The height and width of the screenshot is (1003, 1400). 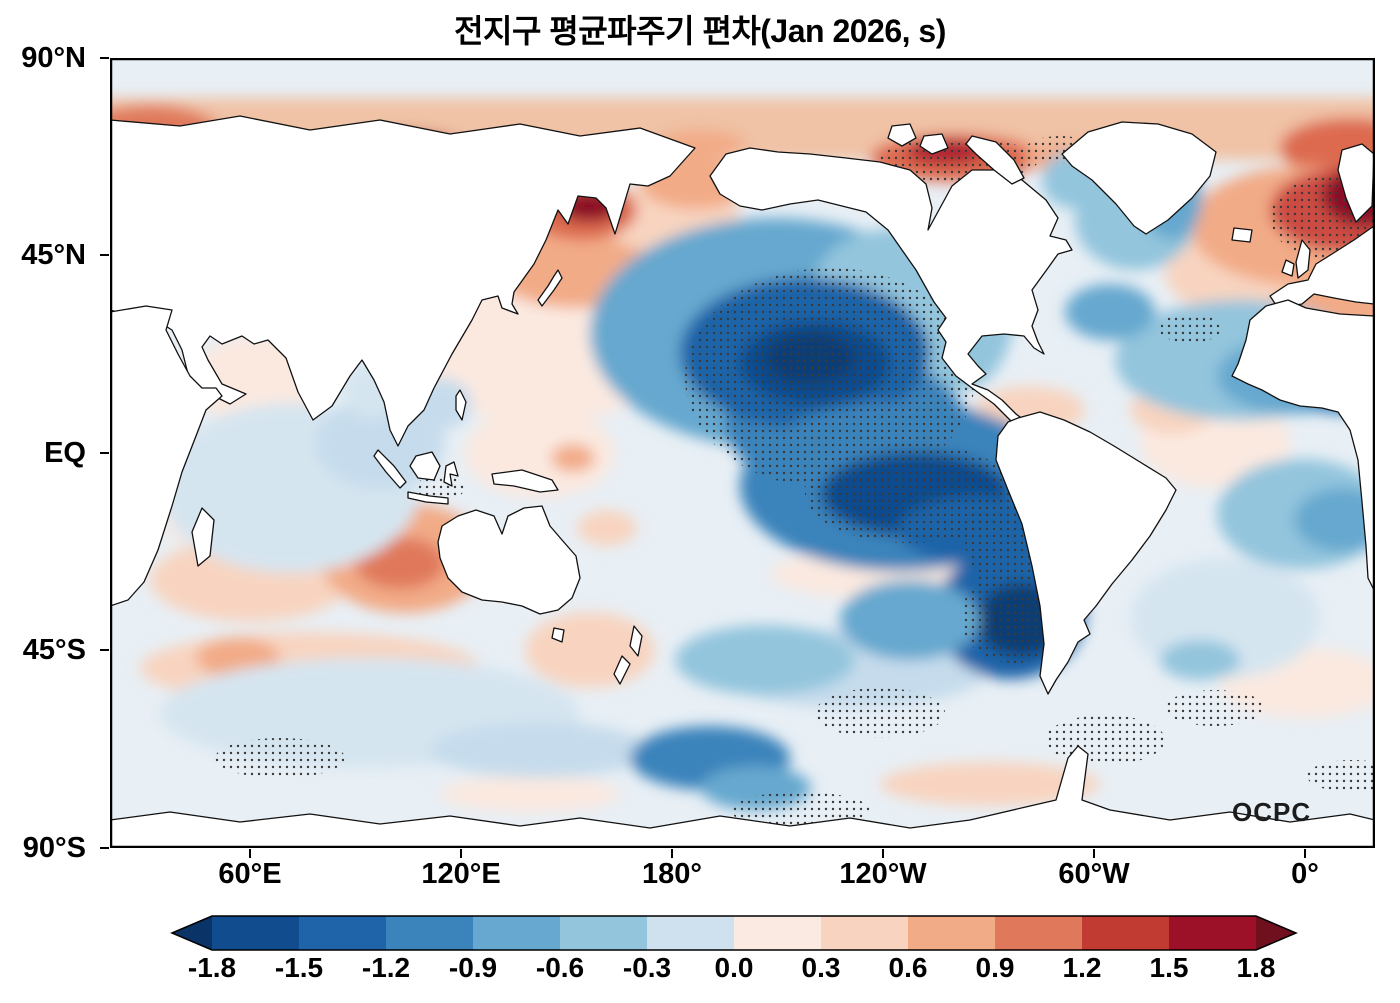 I want to click on colorbar-tick-label: 0.9, so click(x=995, y=967).